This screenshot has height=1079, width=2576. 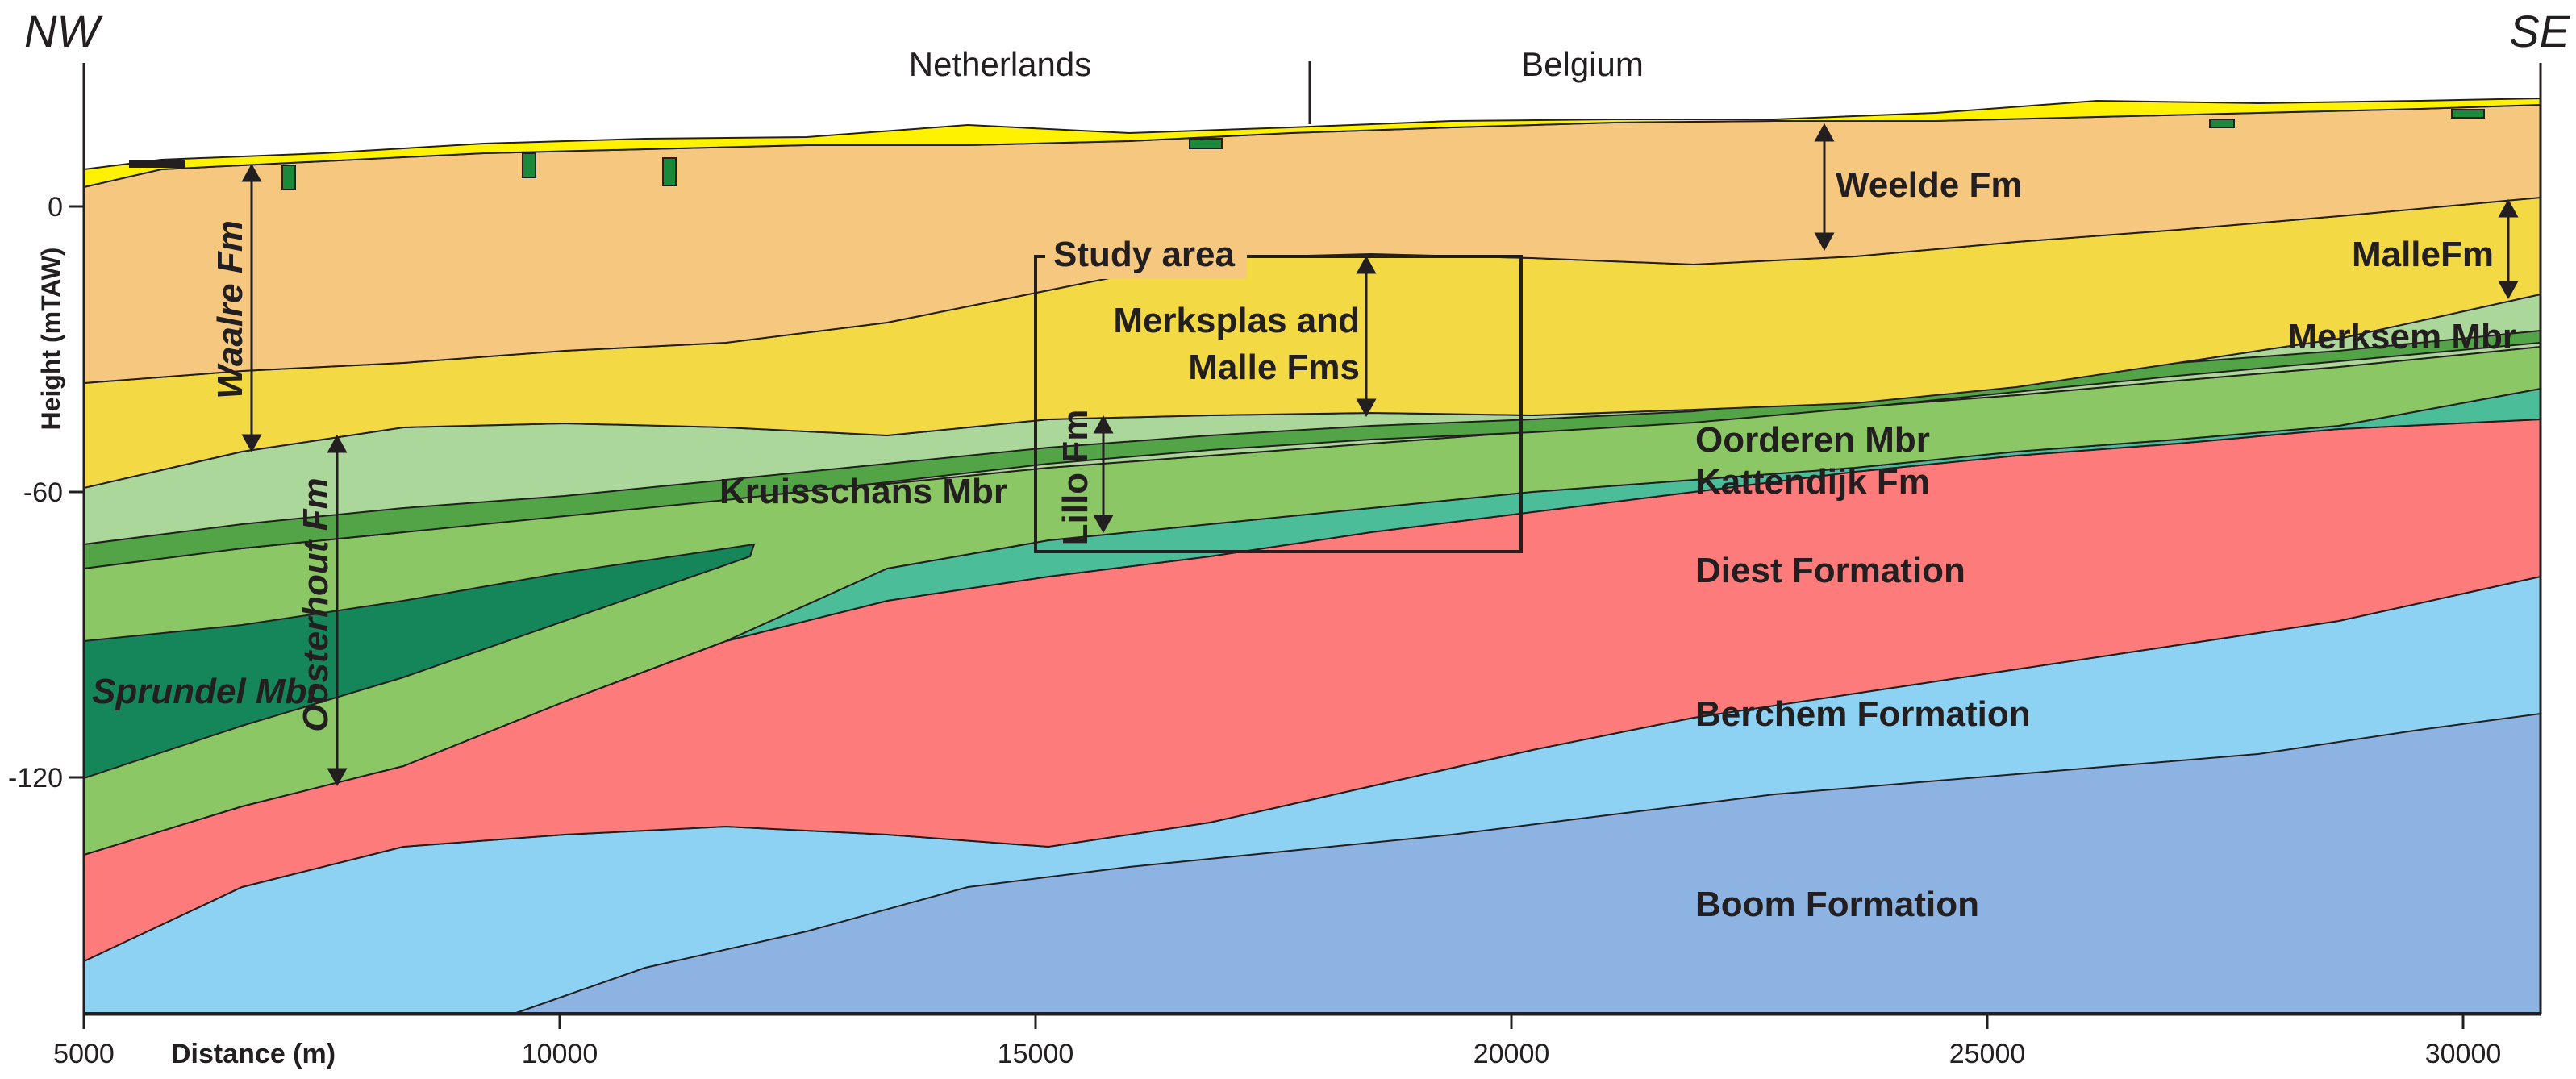 I want to click on x-tick-label: 10000, so click(x=560, y=1054).